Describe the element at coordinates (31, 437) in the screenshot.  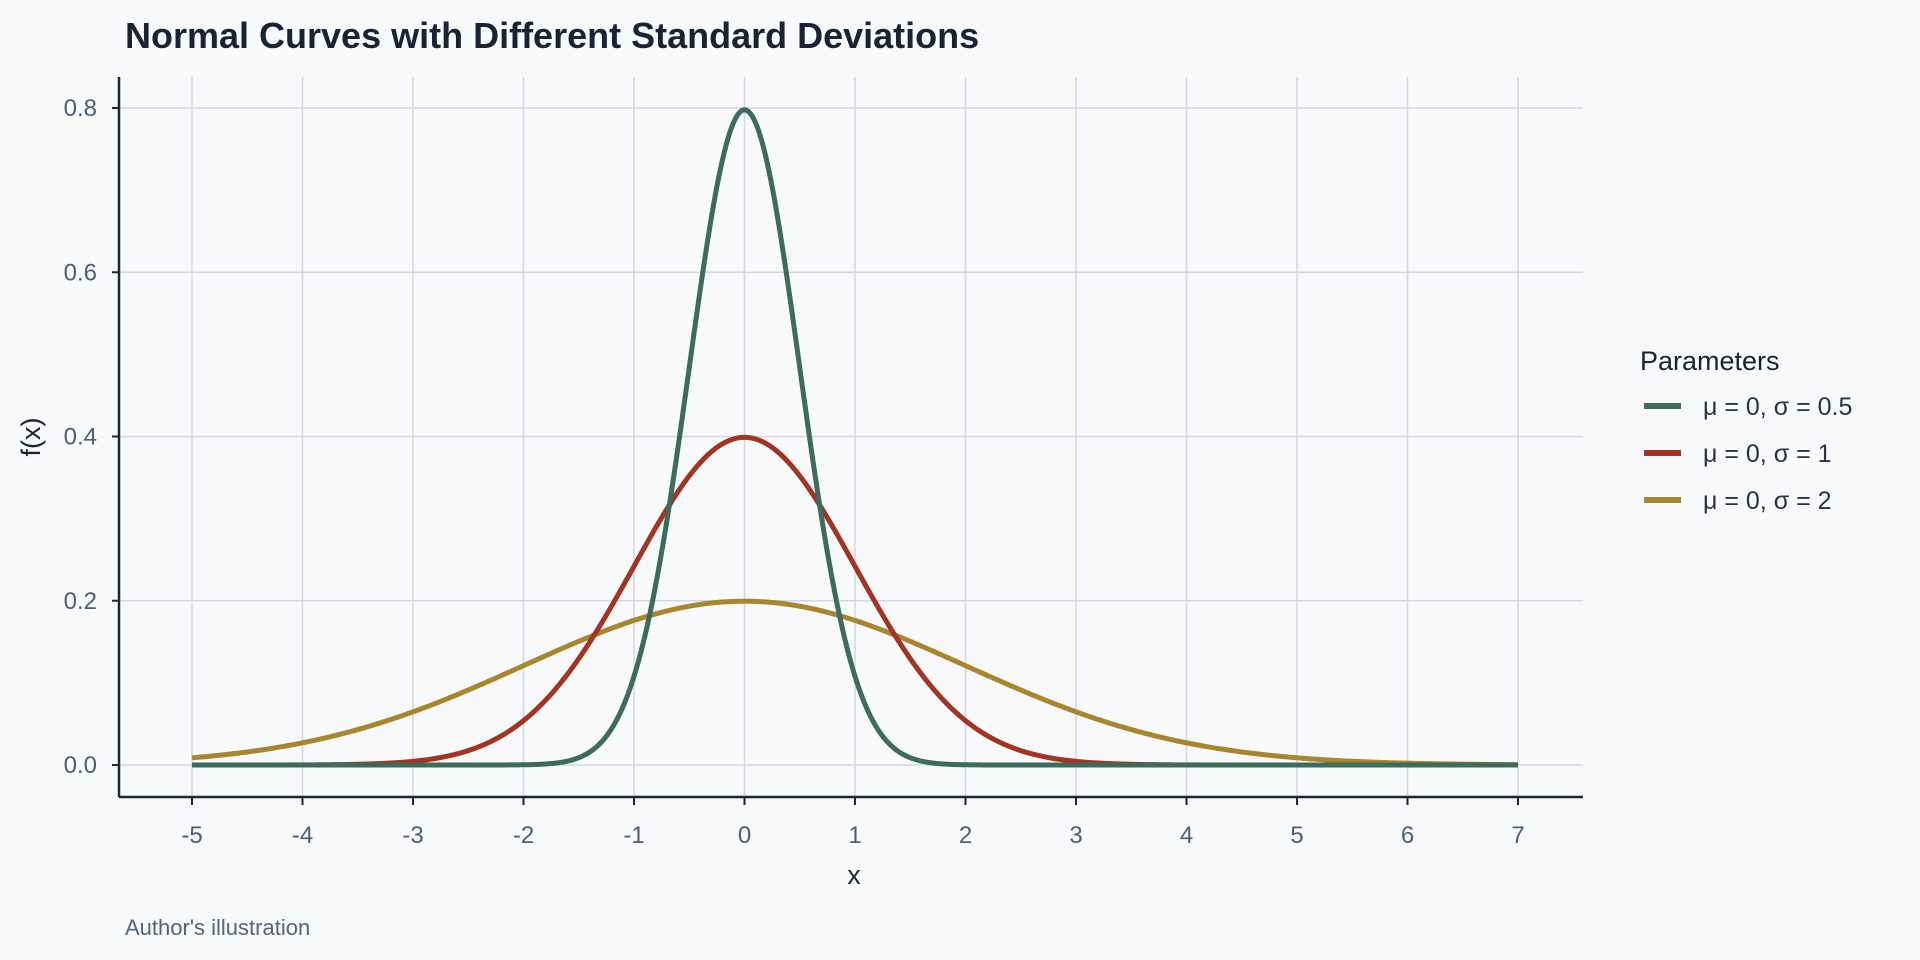
I see `y-axis-label: f(x)` at that location.